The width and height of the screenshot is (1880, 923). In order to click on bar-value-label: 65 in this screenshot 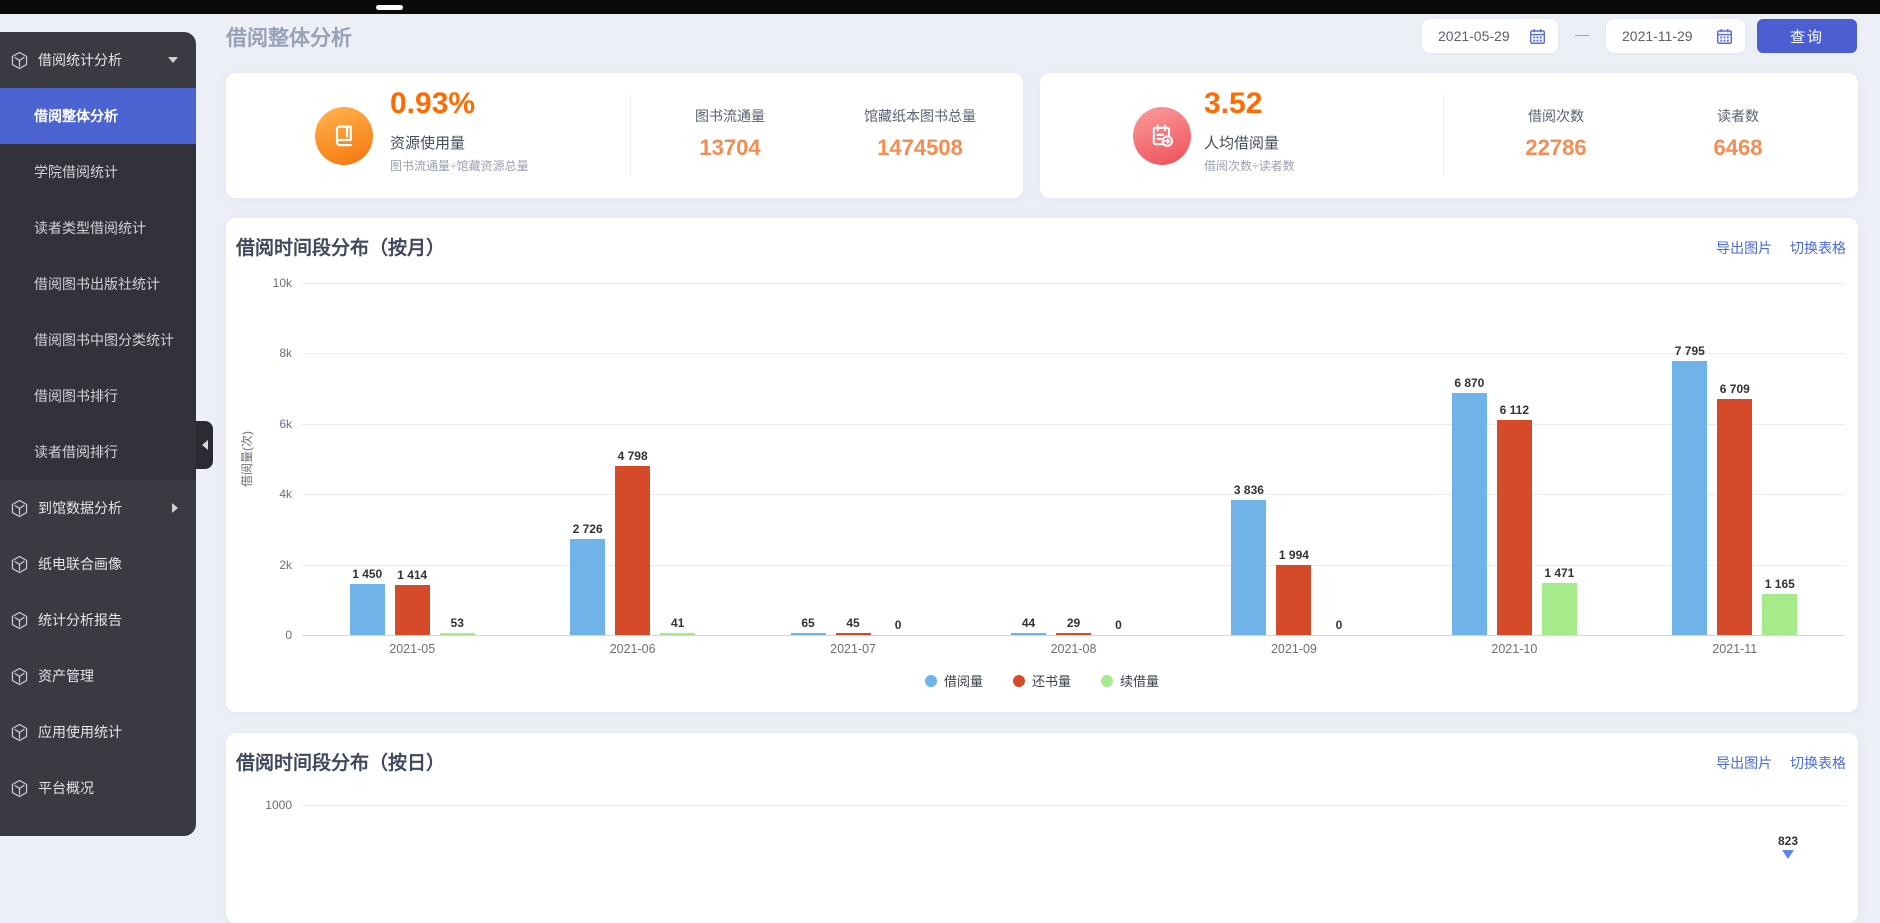, I will do `click(808, 623)`.